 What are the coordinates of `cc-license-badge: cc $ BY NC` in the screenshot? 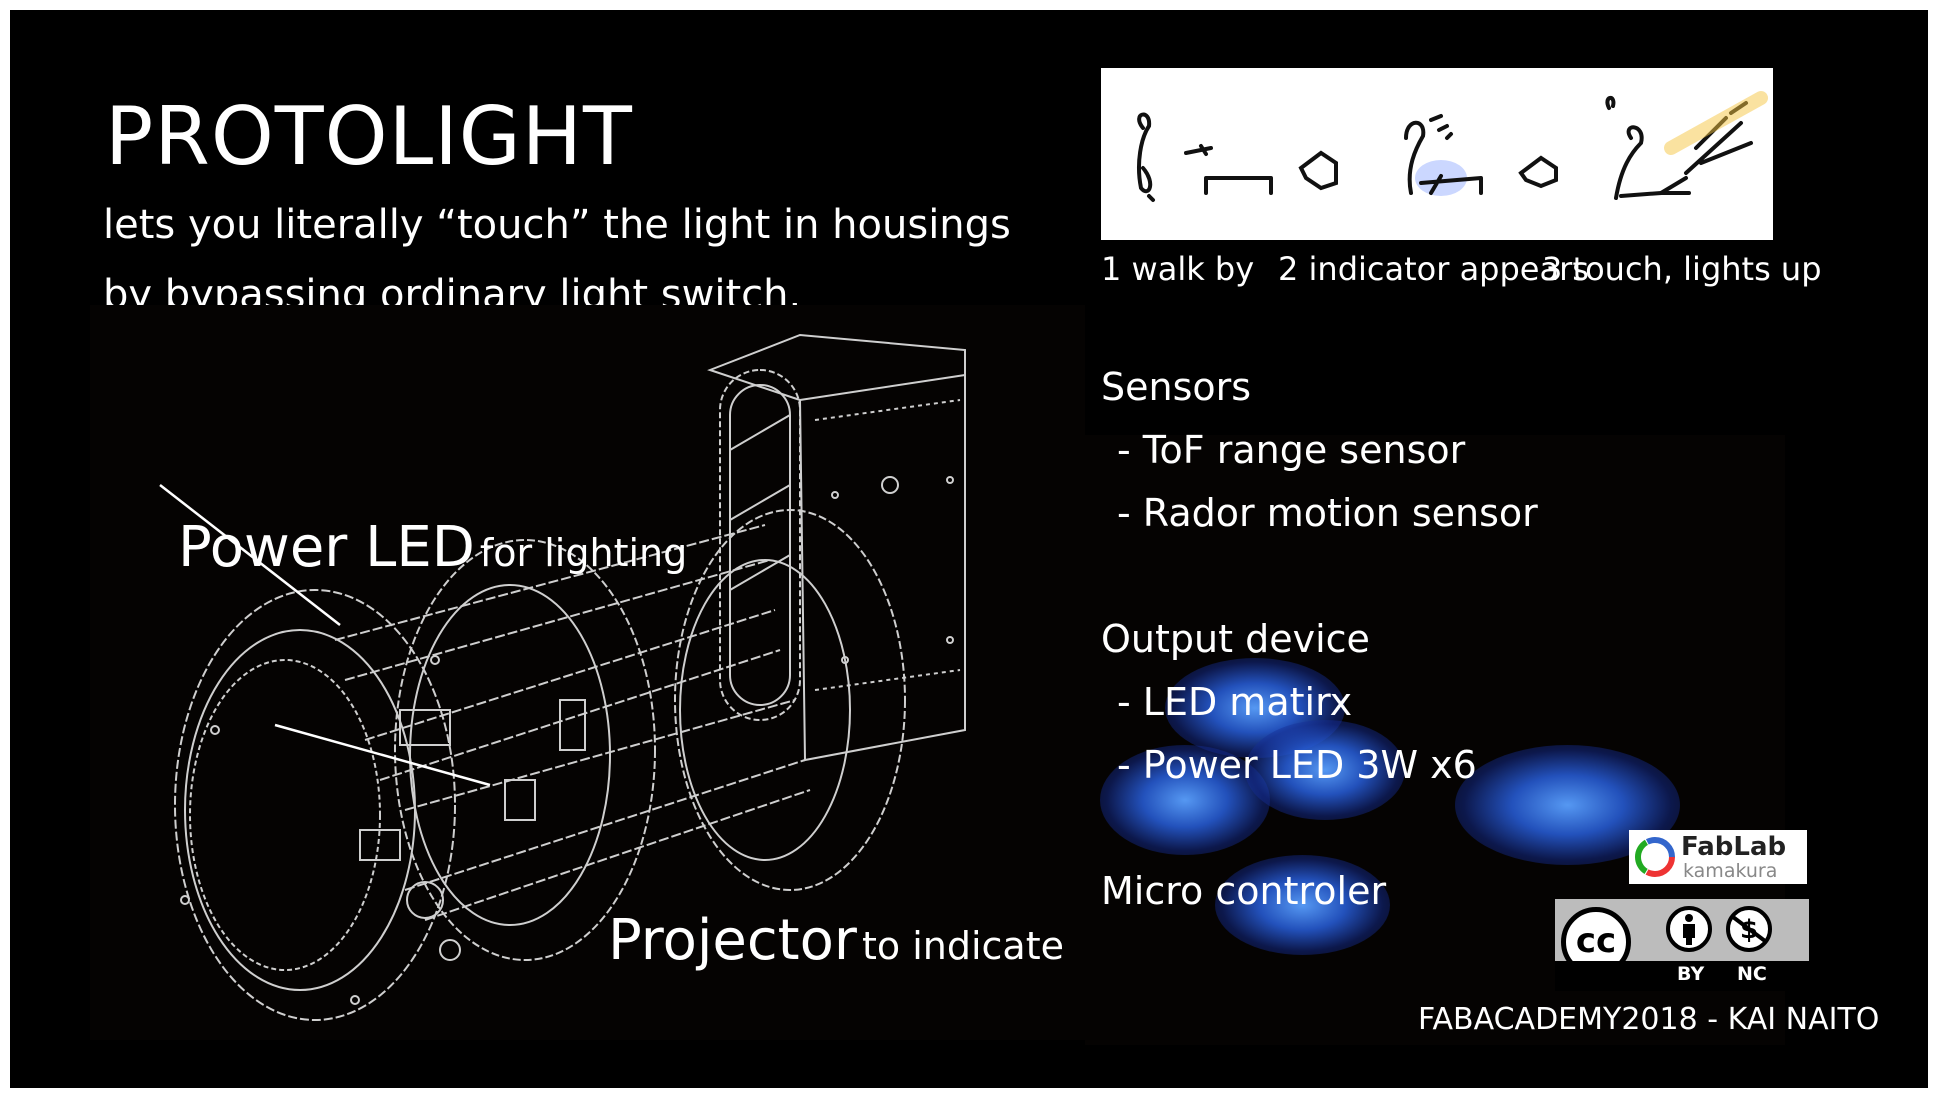 It's located at (1682, 945).